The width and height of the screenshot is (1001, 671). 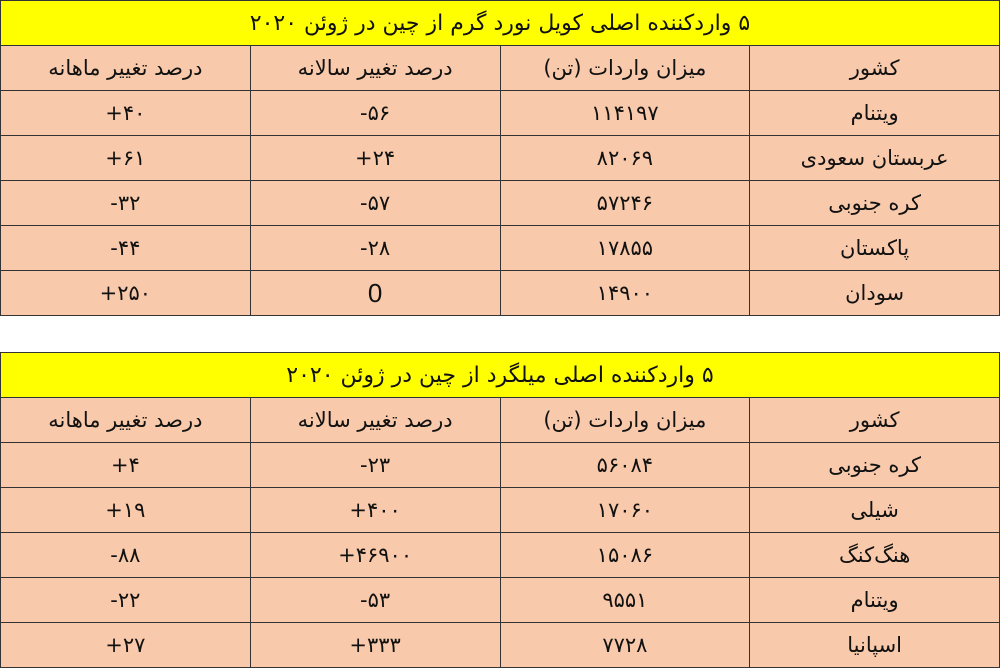 I want to click on cell-import-volume: ۹۵۵۱, so click(x=625, y=600).